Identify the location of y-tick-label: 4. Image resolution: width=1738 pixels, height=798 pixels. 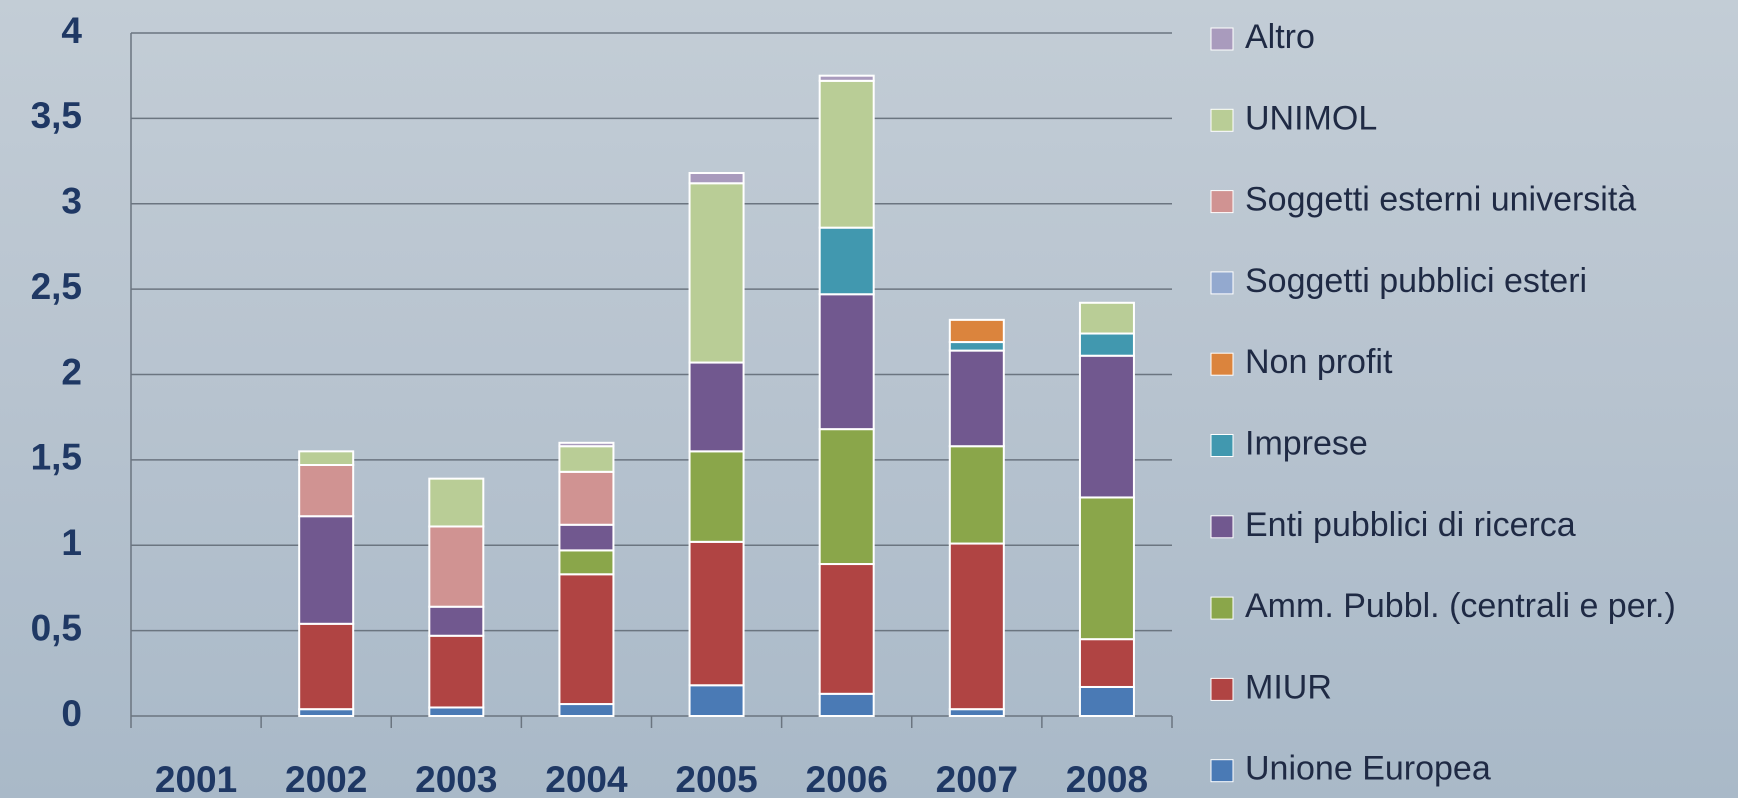
(71, 30).